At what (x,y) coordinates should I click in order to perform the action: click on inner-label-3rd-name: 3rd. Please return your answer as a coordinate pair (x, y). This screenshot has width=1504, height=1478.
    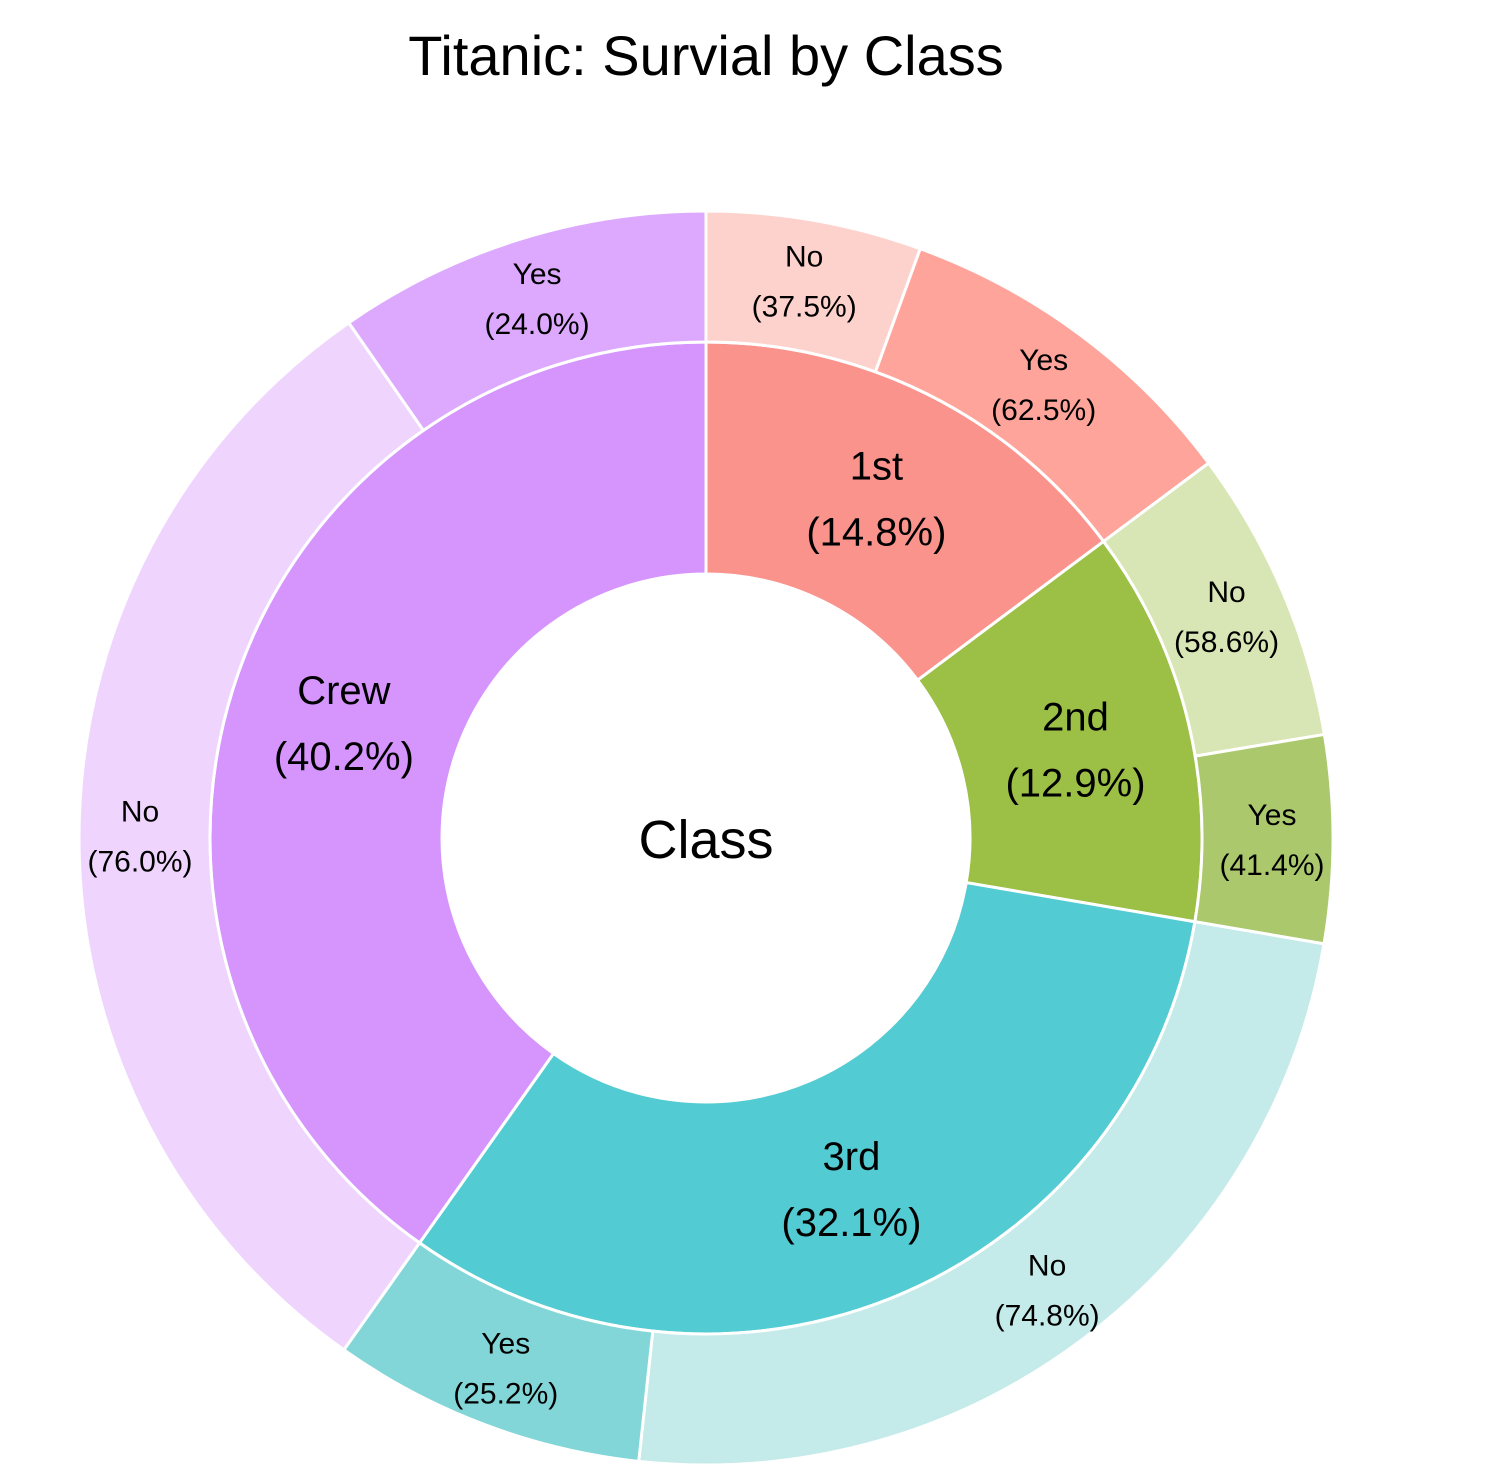
    Looking at the image, I should click on (852, 1157).